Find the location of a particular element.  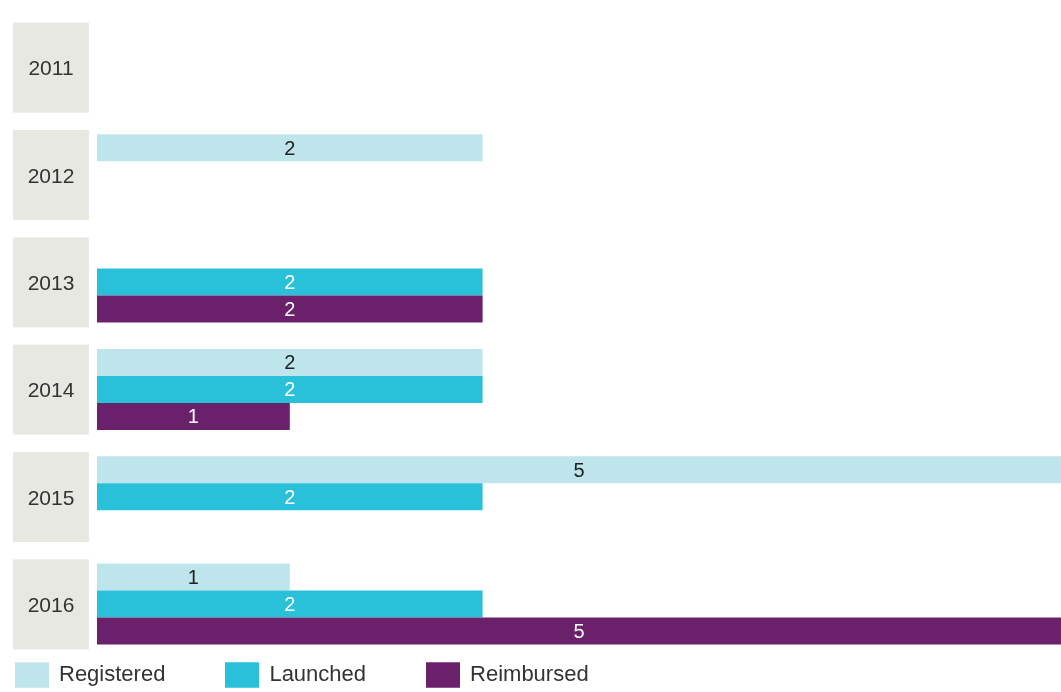

y-tick-label: 2011 is located at coordinates (51, 68).